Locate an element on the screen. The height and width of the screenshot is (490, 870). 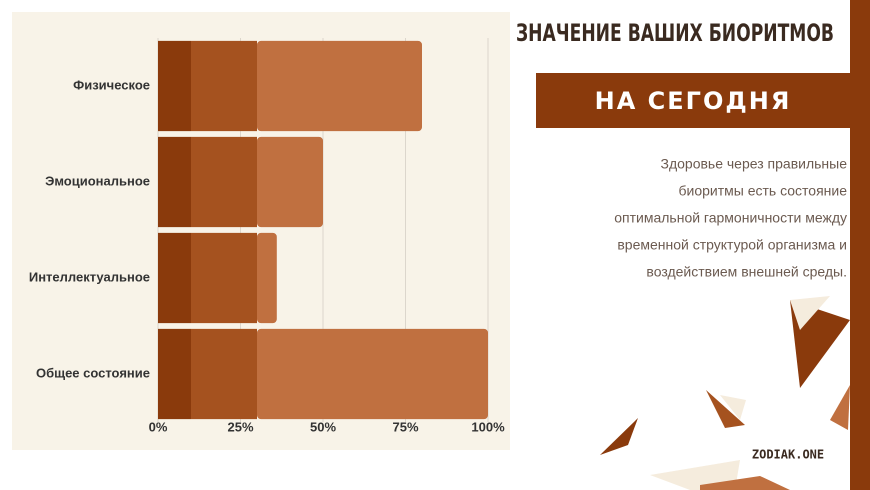
side-strip is located at coordinates (860, 245).